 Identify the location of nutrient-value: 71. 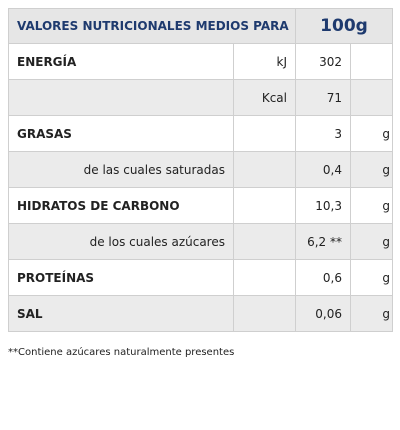
(323, 97).